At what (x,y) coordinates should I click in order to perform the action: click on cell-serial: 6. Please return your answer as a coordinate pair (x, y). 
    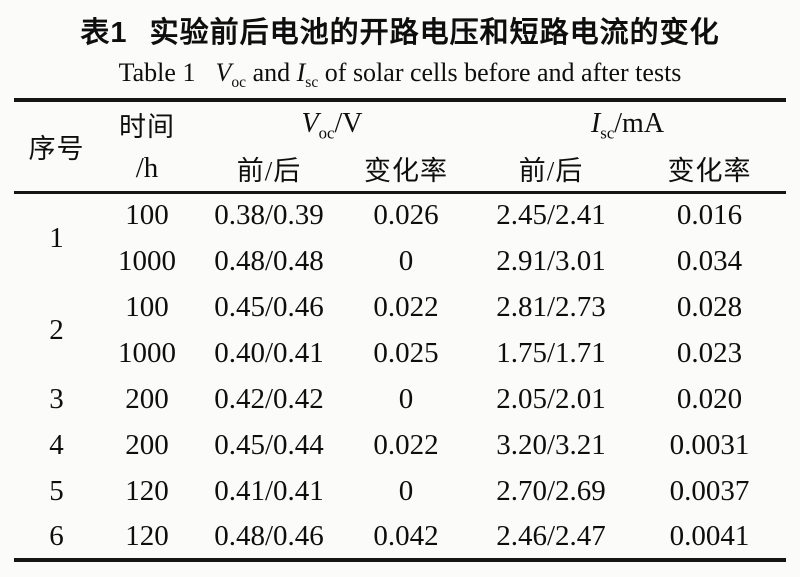
    Looking at the image, I should click on (56, 535).